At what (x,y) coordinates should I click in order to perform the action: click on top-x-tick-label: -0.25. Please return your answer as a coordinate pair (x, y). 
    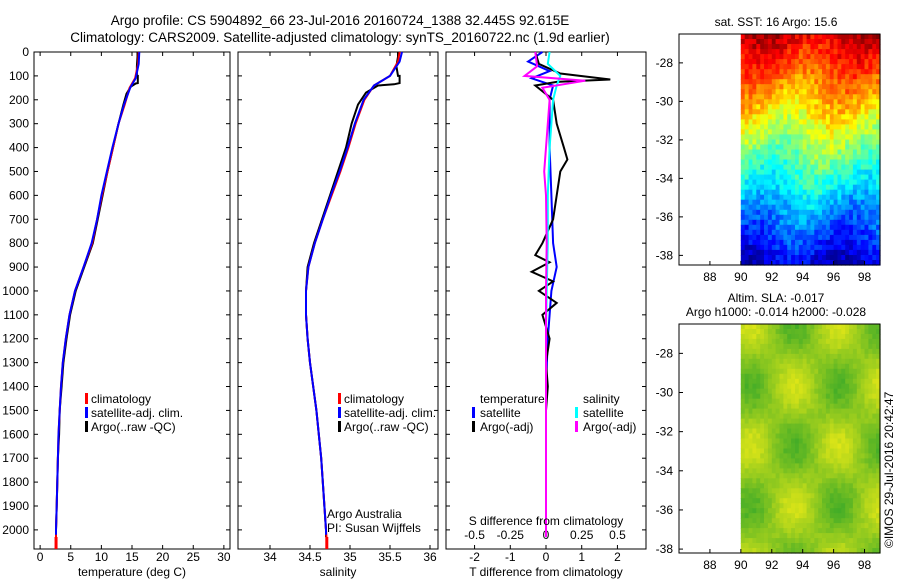
    Looking at the image, I should click on (511, 535).